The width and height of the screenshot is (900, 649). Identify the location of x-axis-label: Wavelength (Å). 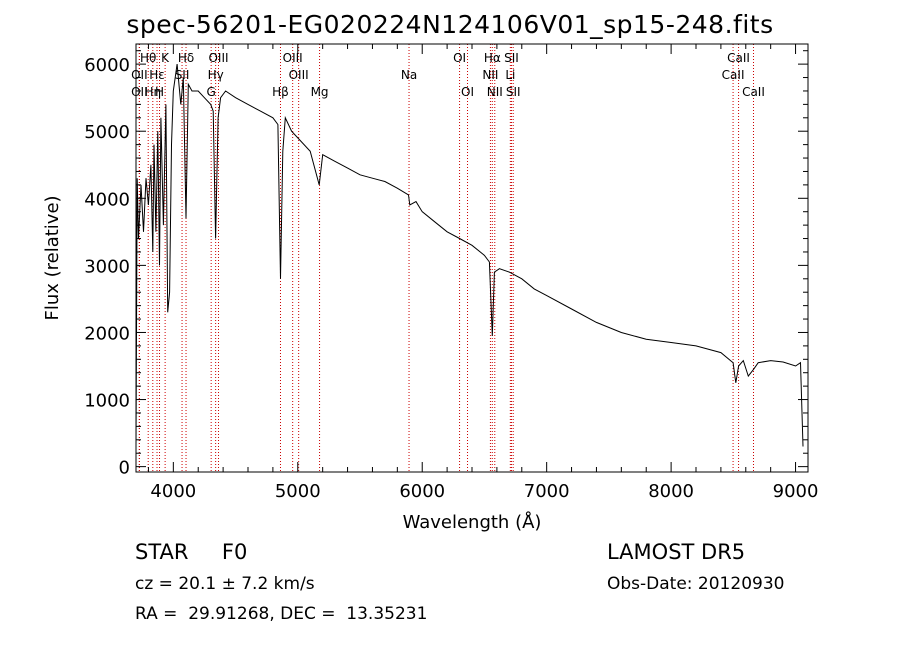
(472, 522).